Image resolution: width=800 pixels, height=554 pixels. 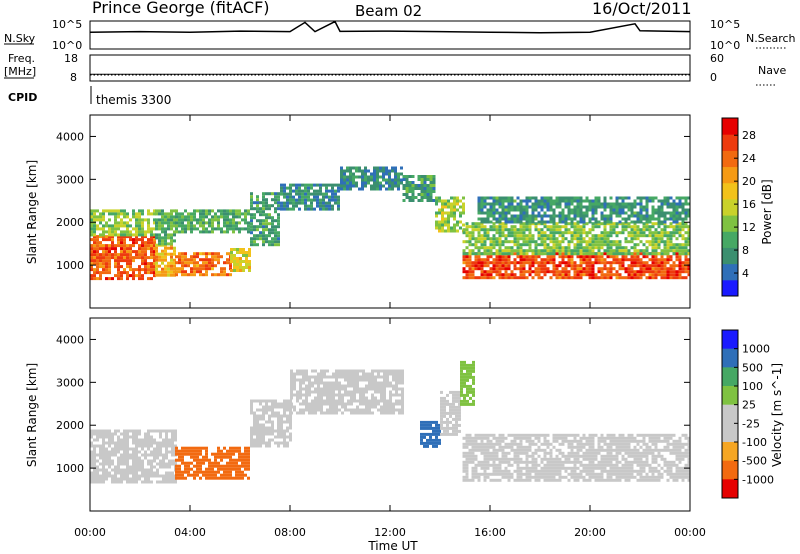 I want to click on nsky-label: N.Sky, so click(x=20, y=38).